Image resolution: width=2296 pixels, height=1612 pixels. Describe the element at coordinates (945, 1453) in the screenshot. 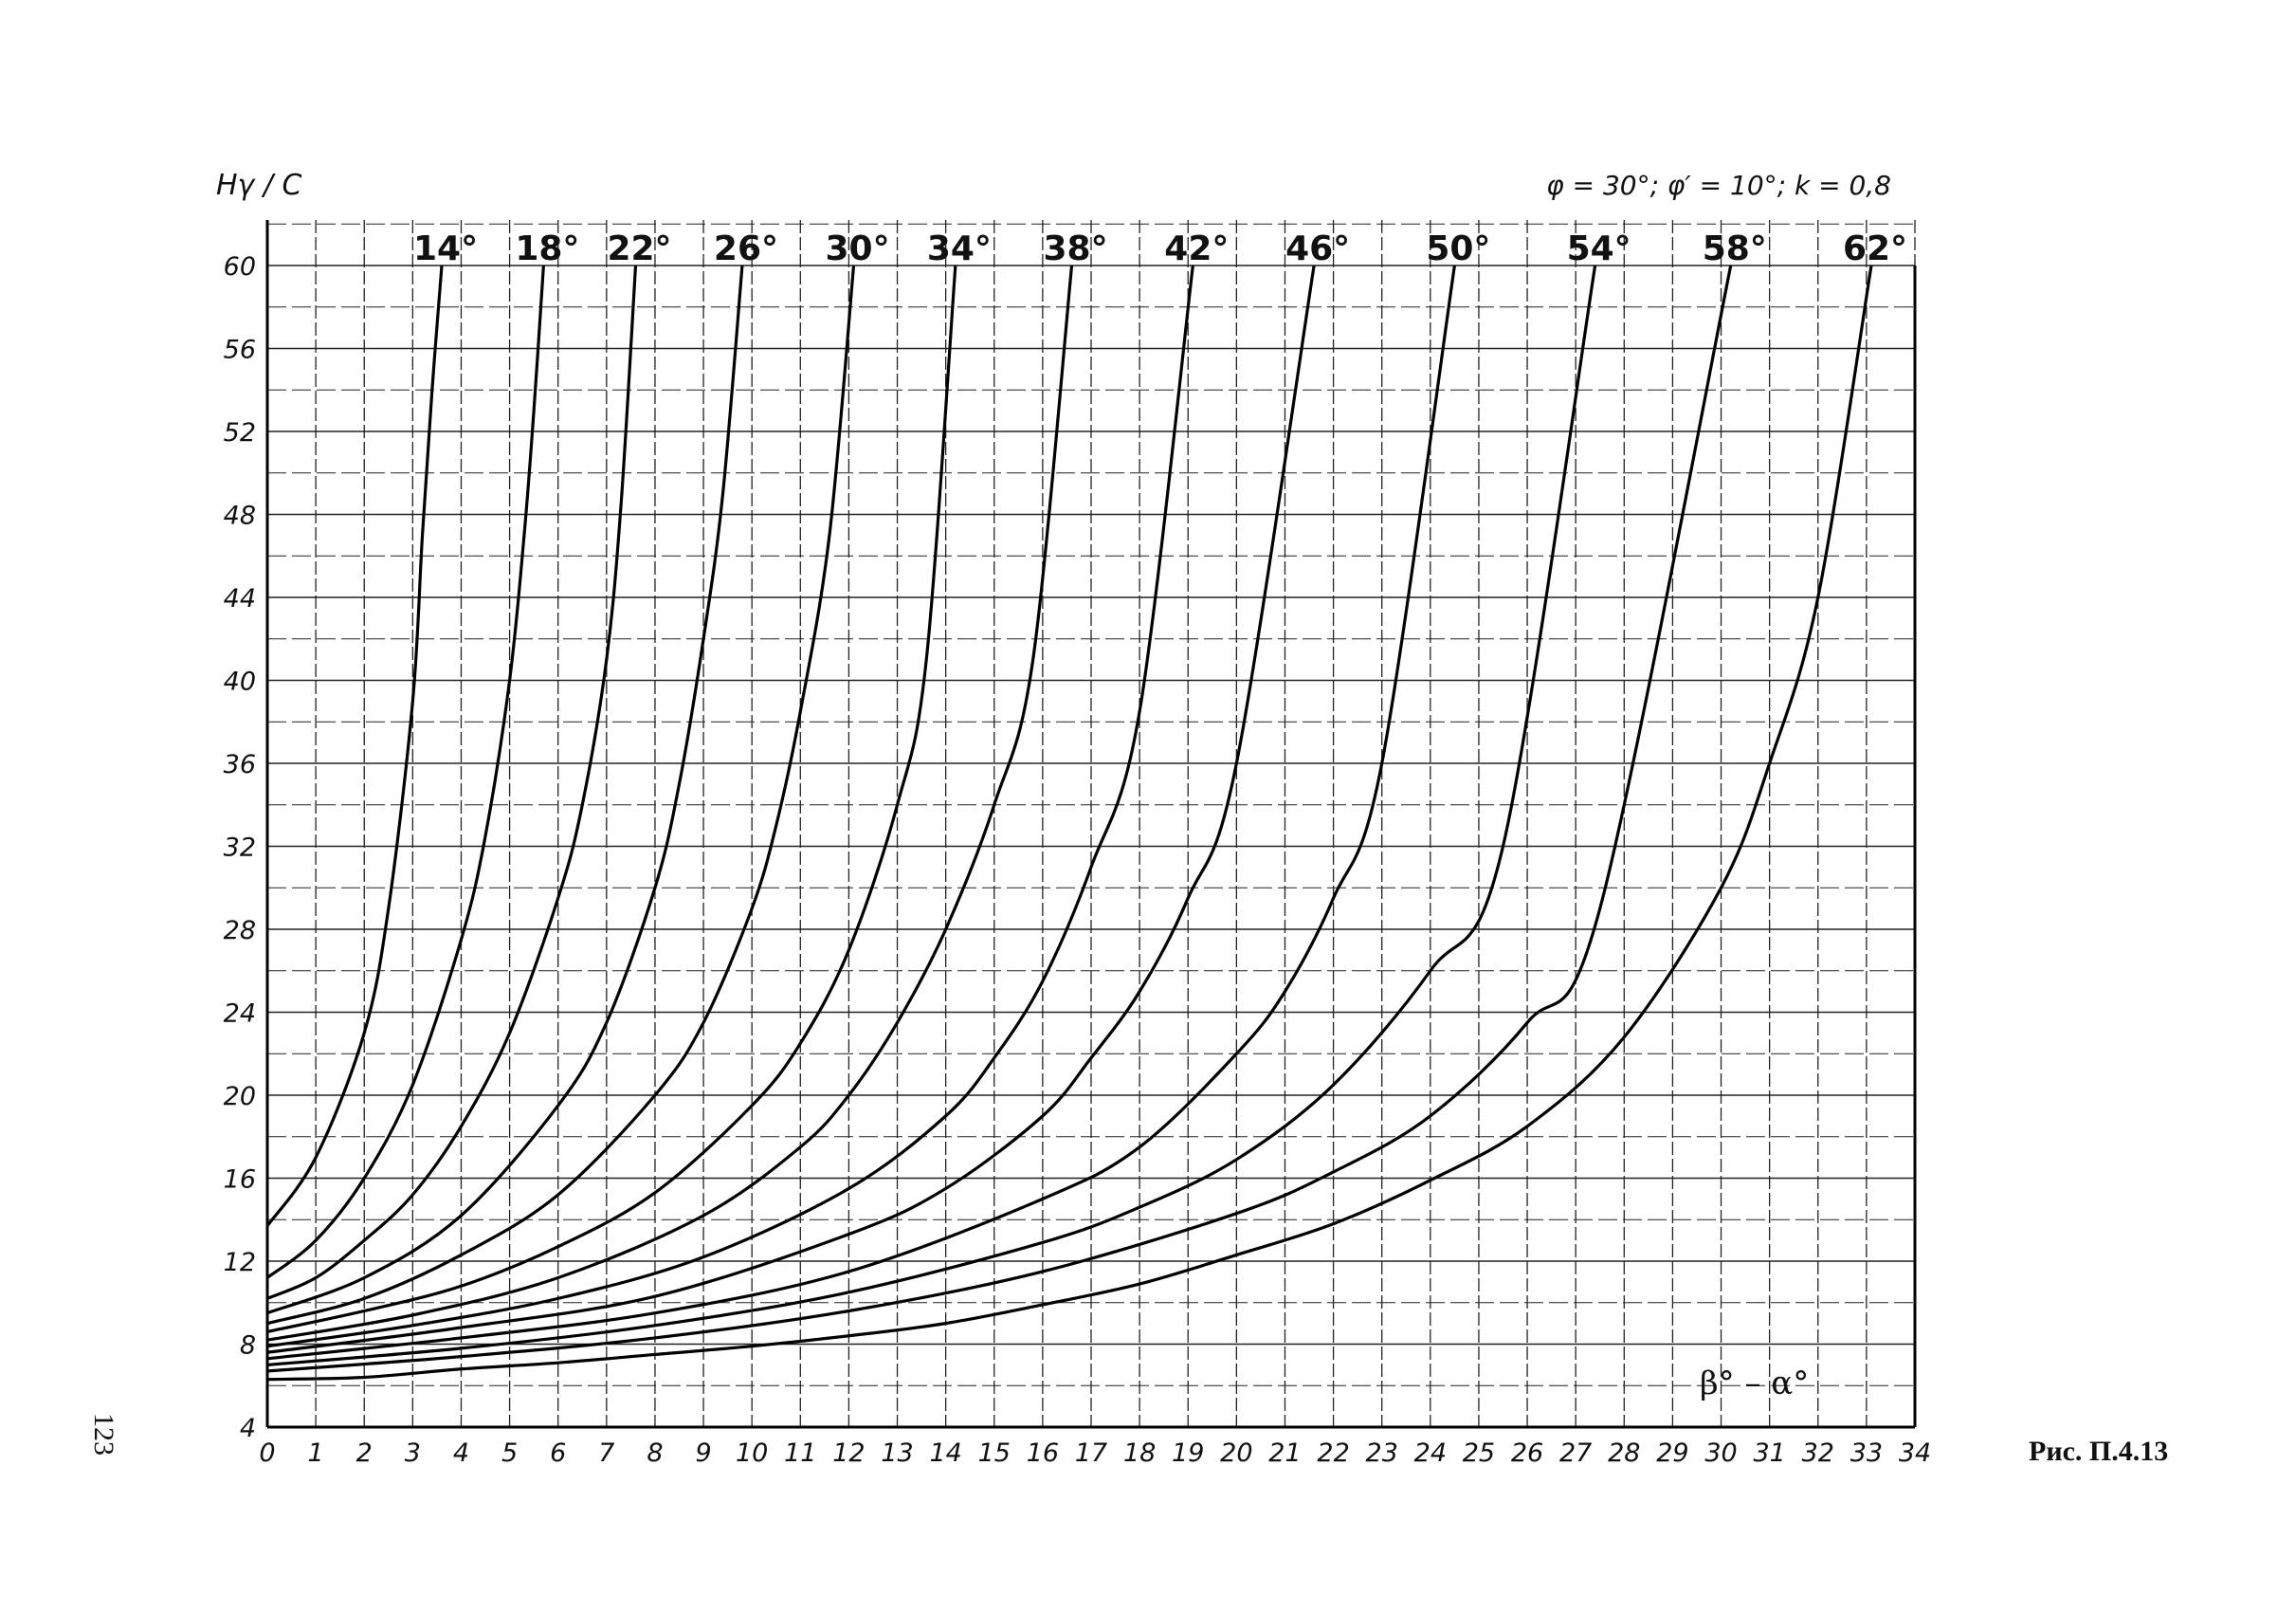

I see `x-tick-label: 14` at that location.